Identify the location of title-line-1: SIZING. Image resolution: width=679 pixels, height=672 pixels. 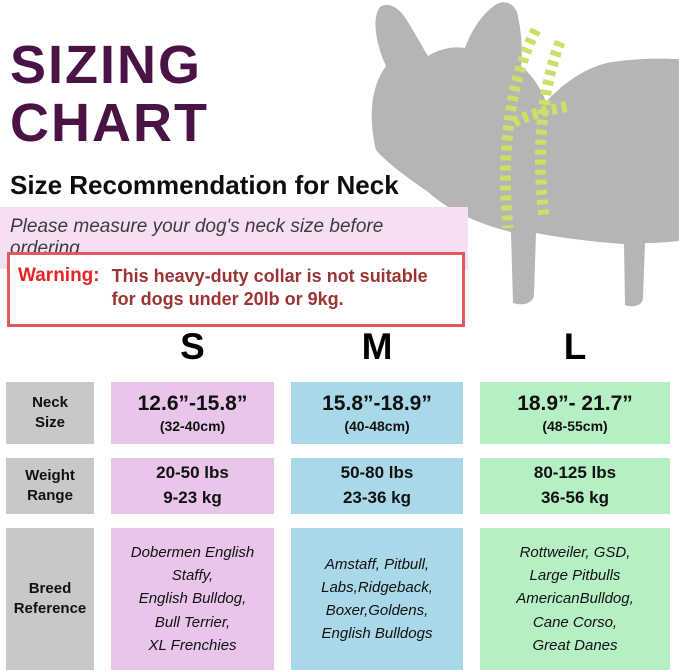
(106, 65).